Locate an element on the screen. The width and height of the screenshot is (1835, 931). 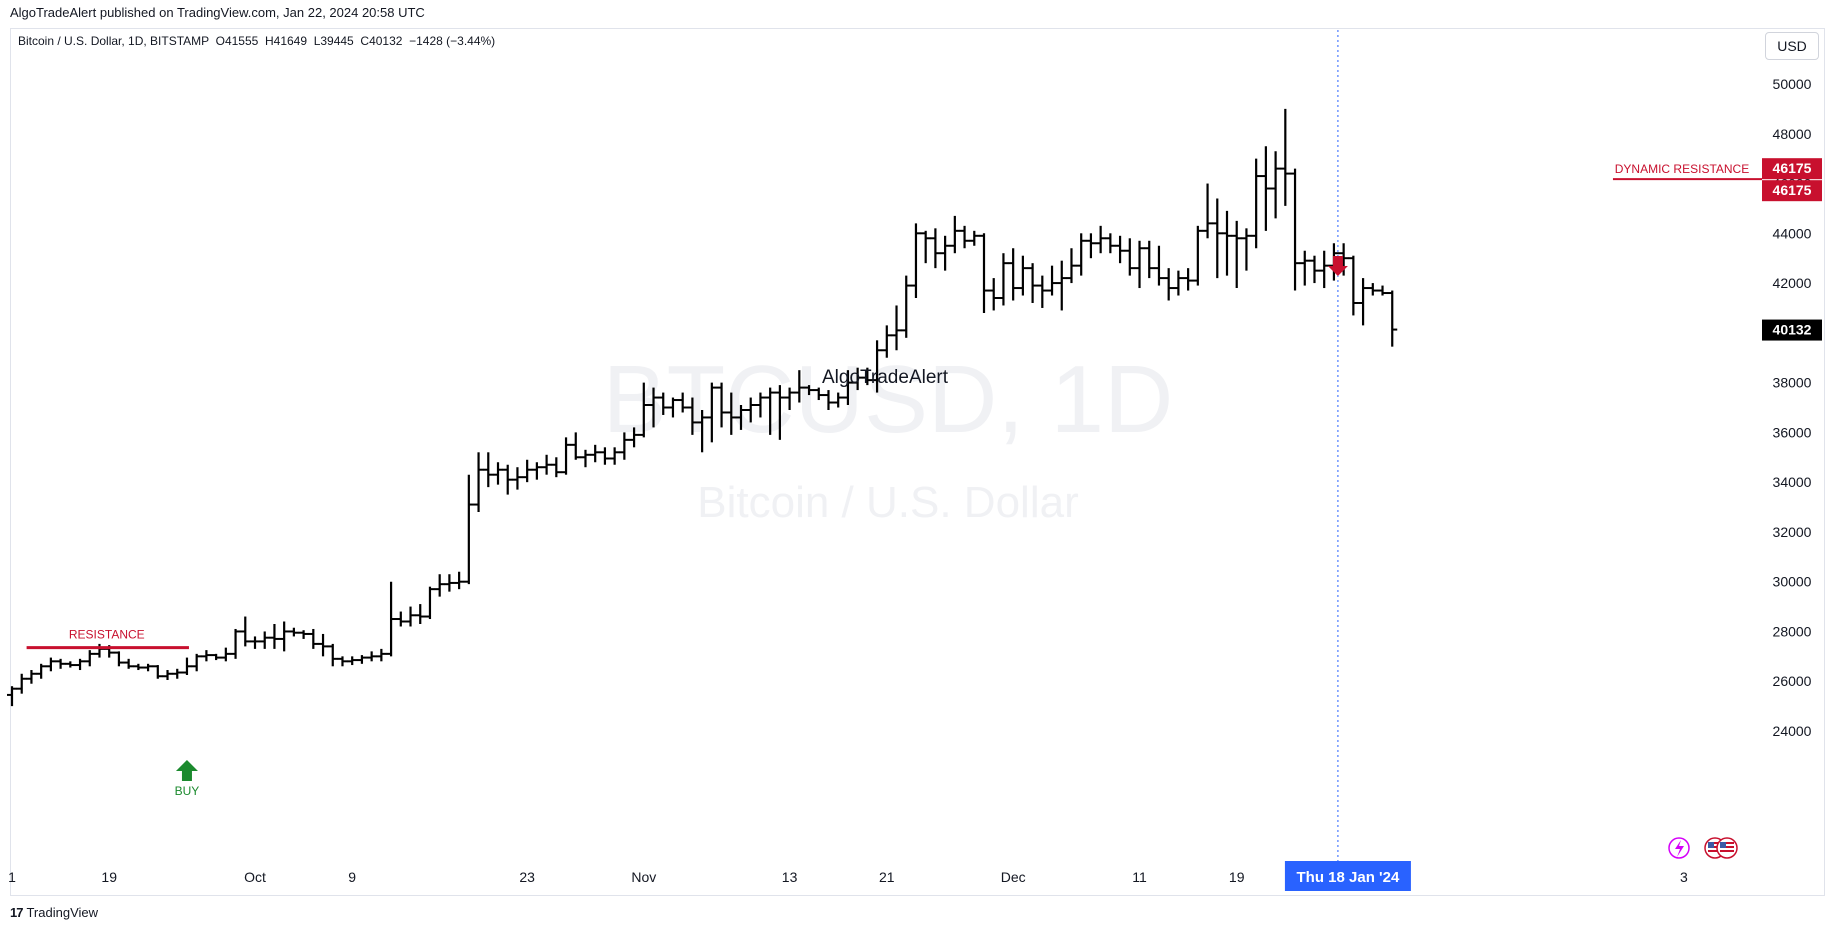
tradingview-footer: 17 TradingView is located at coordinates (54, 912).